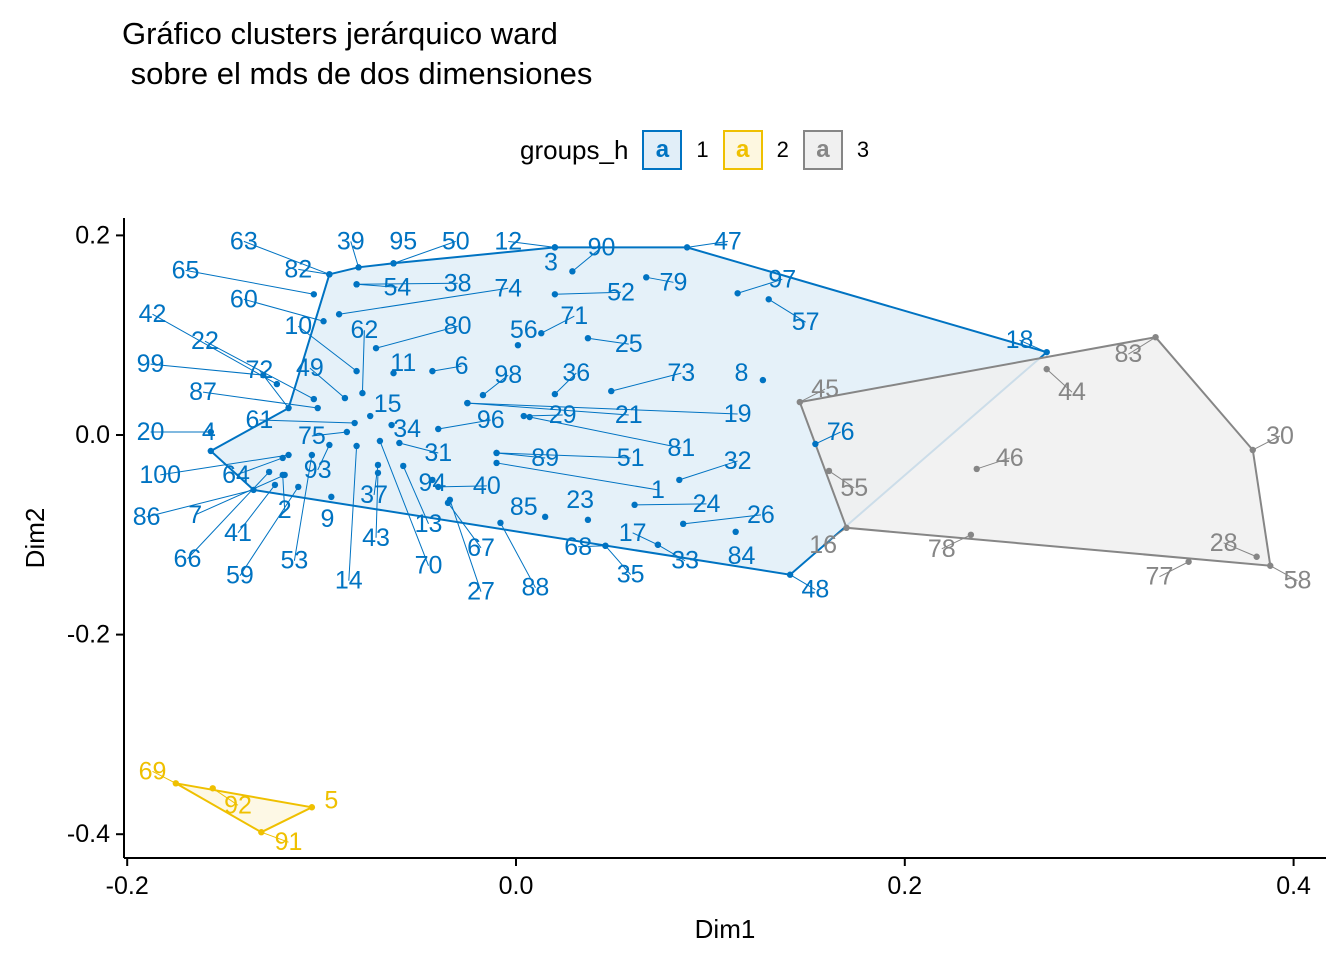  Describe the element at coordinates (524, 330) in the screenshot. I see `point-label-56: 56` at that location.